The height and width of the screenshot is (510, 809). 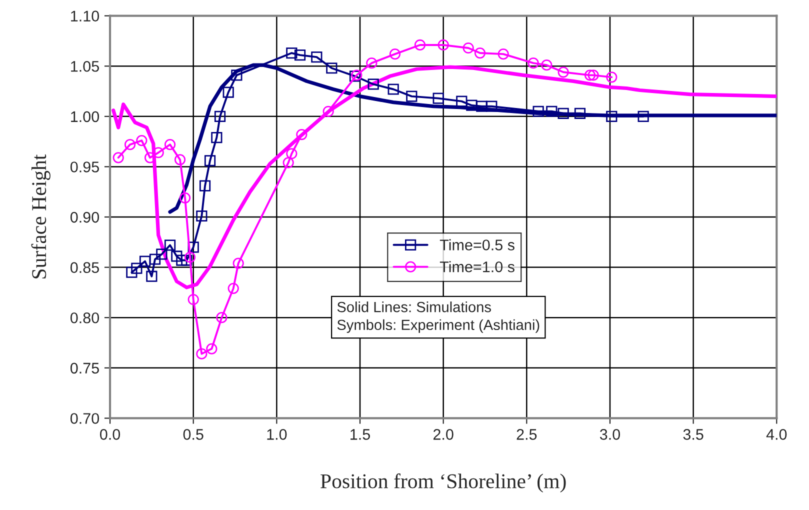 I want to click on y-tick-label: 0.95, so click(x=84, y=167).